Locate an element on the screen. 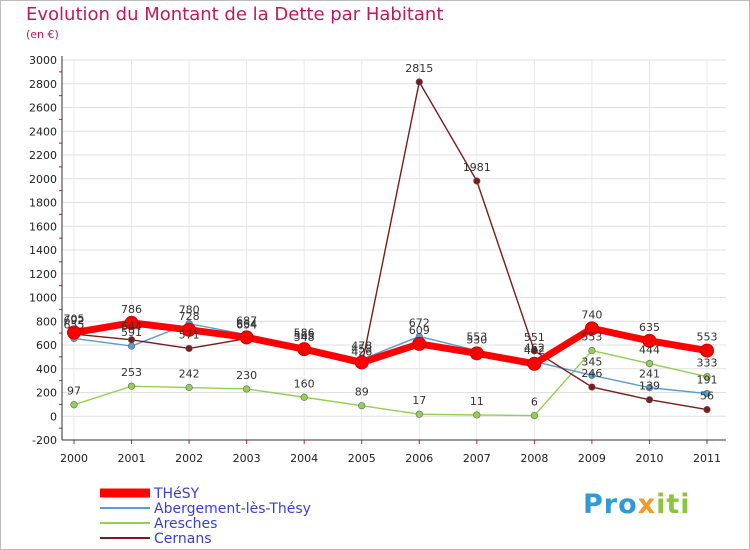 The image size is (750, 550). chart-subtitle: (en €) is located at coordinates (42, 34).